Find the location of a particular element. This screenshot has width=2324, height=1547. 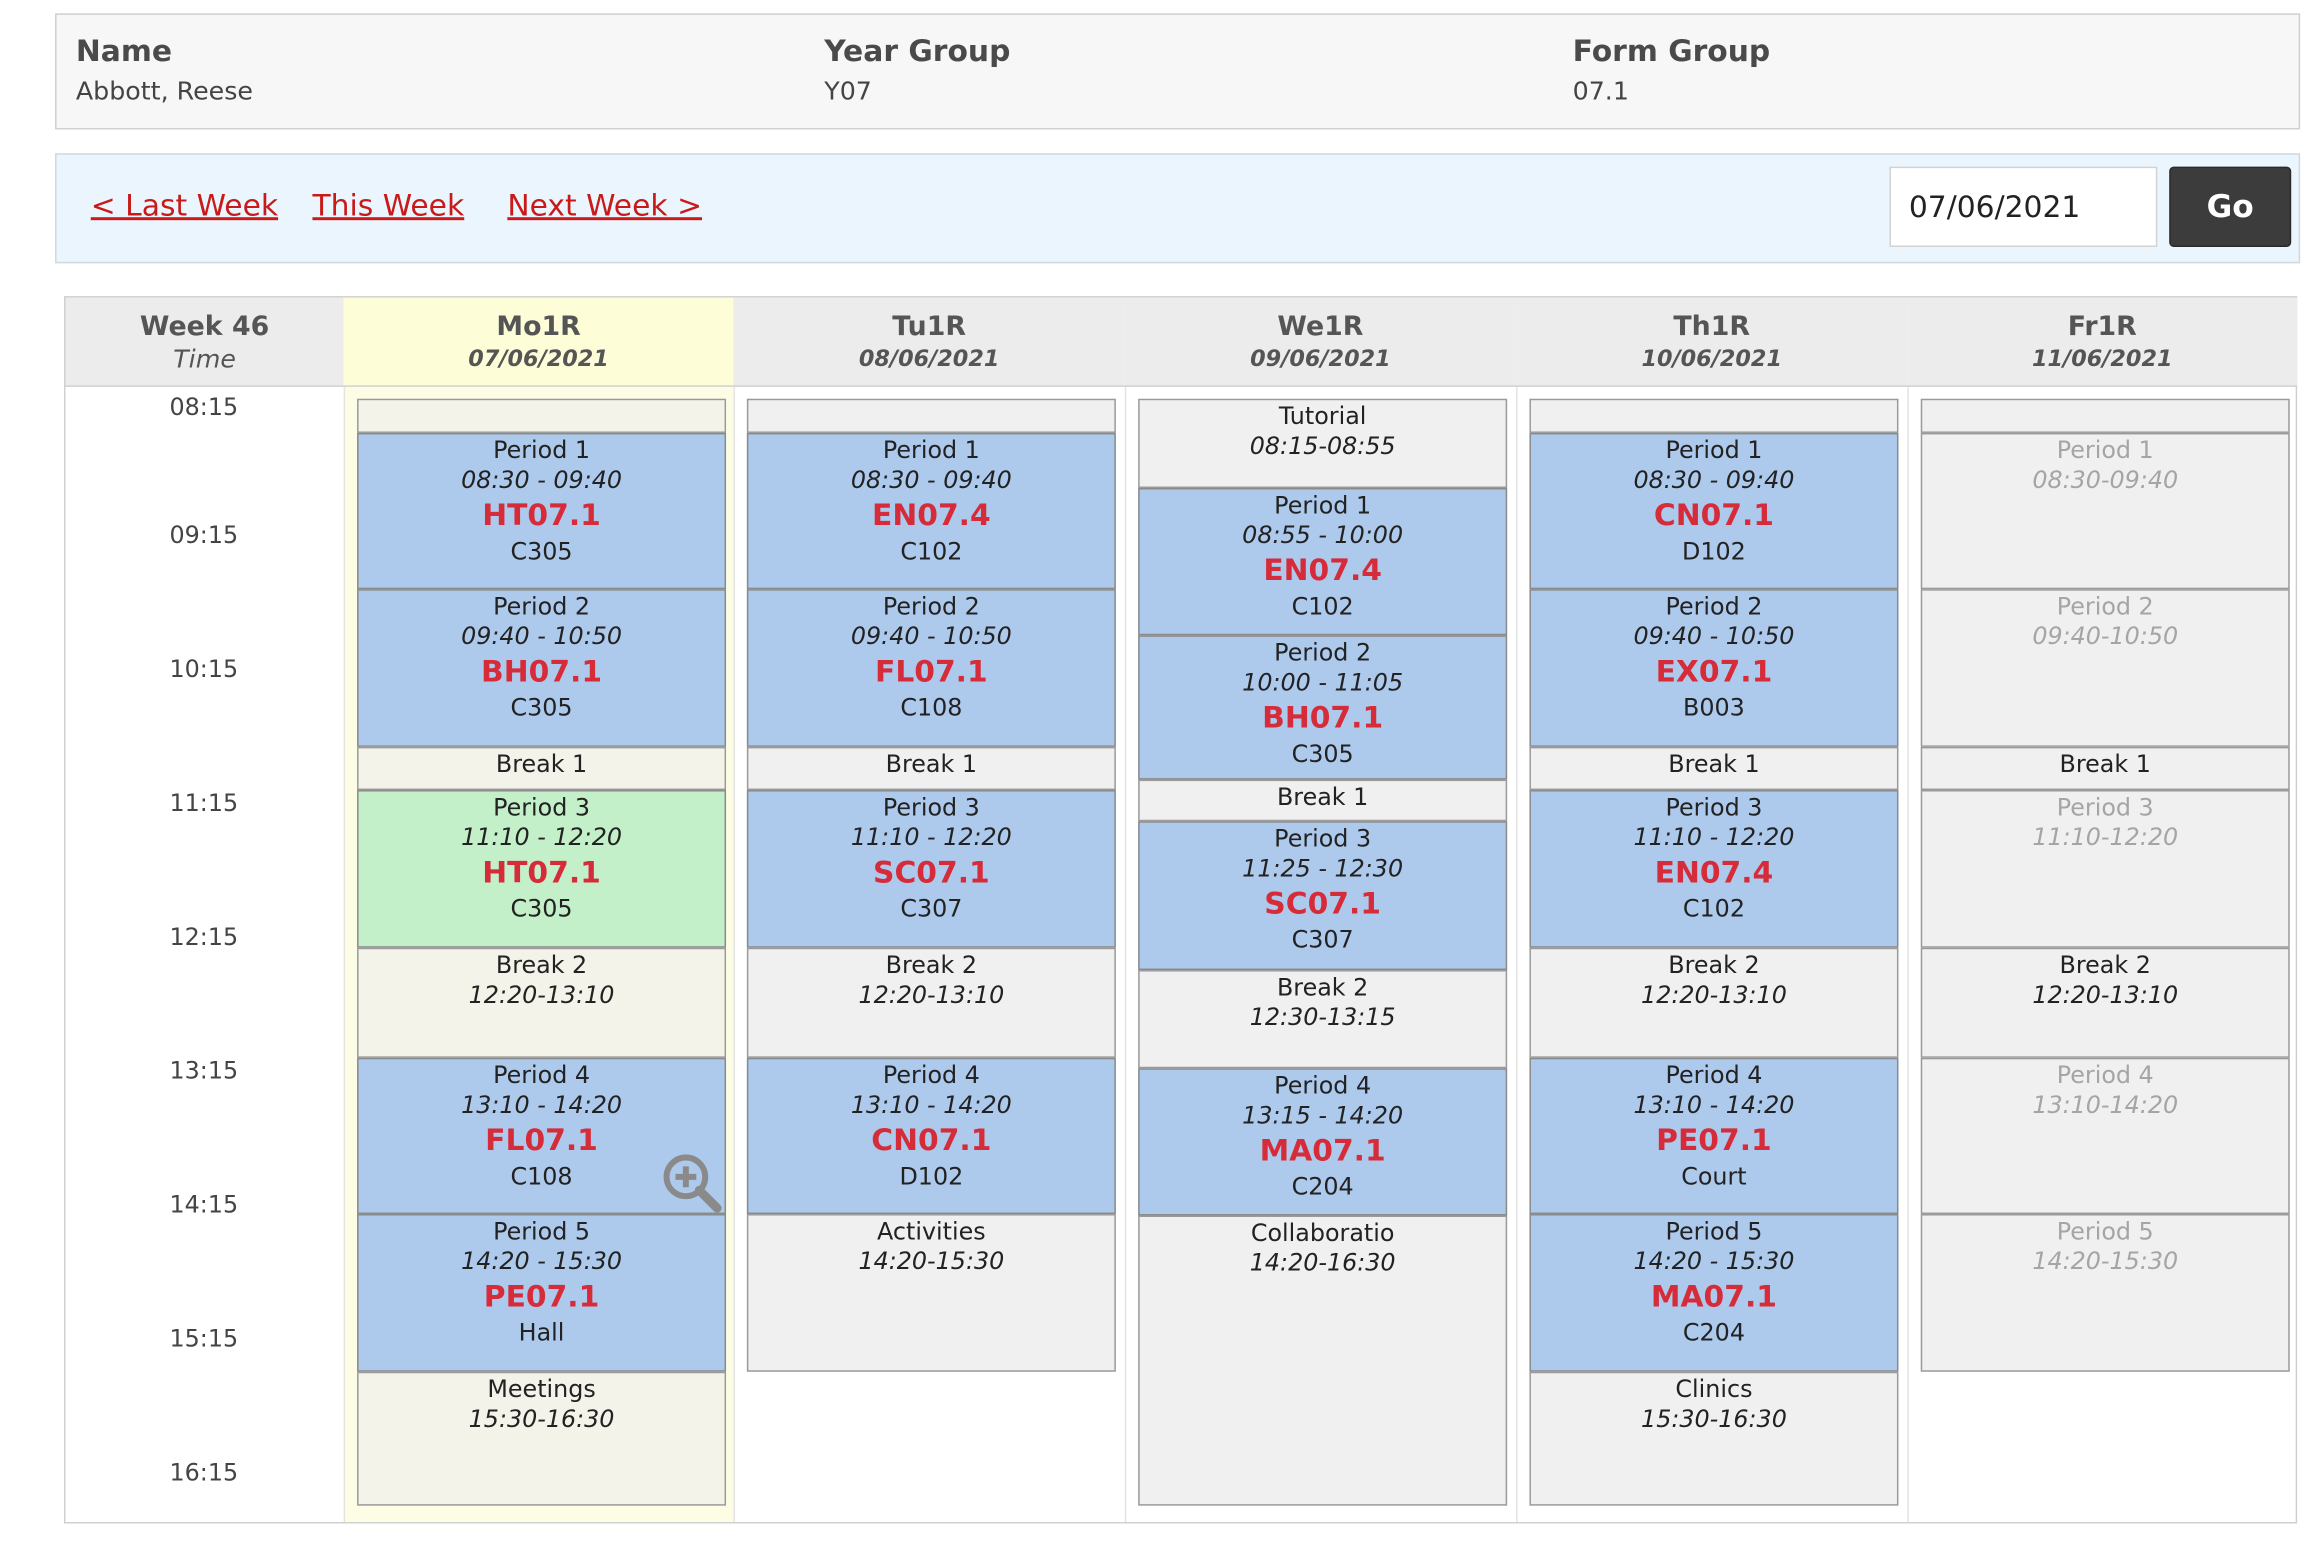

day-header: Mo1R 07/06/2021 is located at coordinates (538, 342).